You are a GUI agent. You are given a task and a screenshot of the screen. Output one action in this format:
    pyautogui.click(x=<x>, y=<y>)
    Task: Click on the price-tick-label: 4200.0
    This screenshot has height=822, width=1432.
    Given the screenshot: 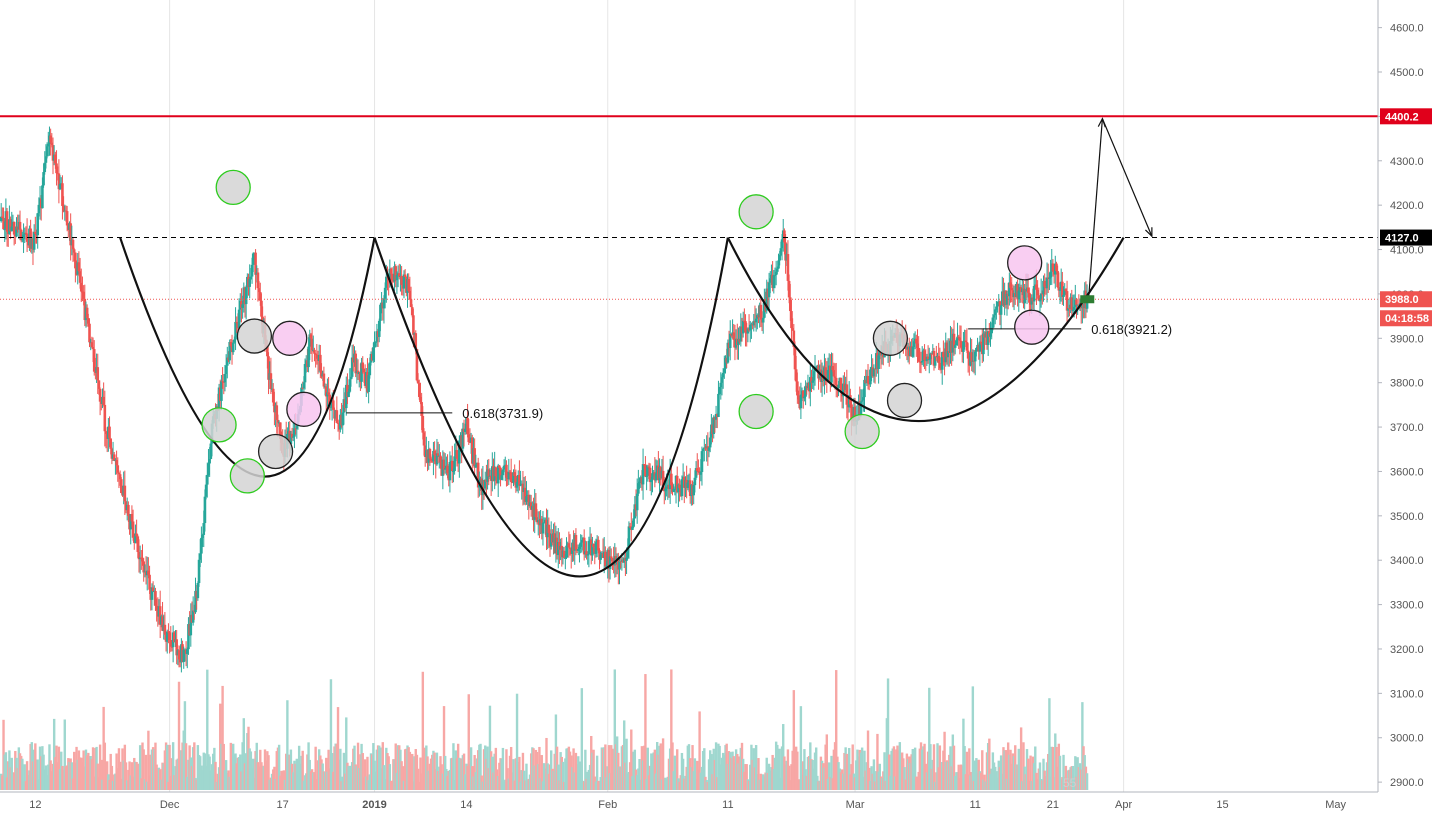 What is the action you would take?
    pyautogui.click(x=1407, y=206)
    